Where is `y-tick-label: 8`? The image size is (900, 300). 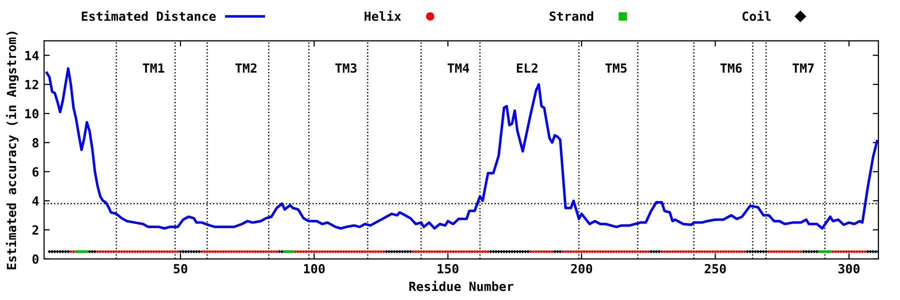
y-tick-label: 8 is located at coordinates (35, 143).